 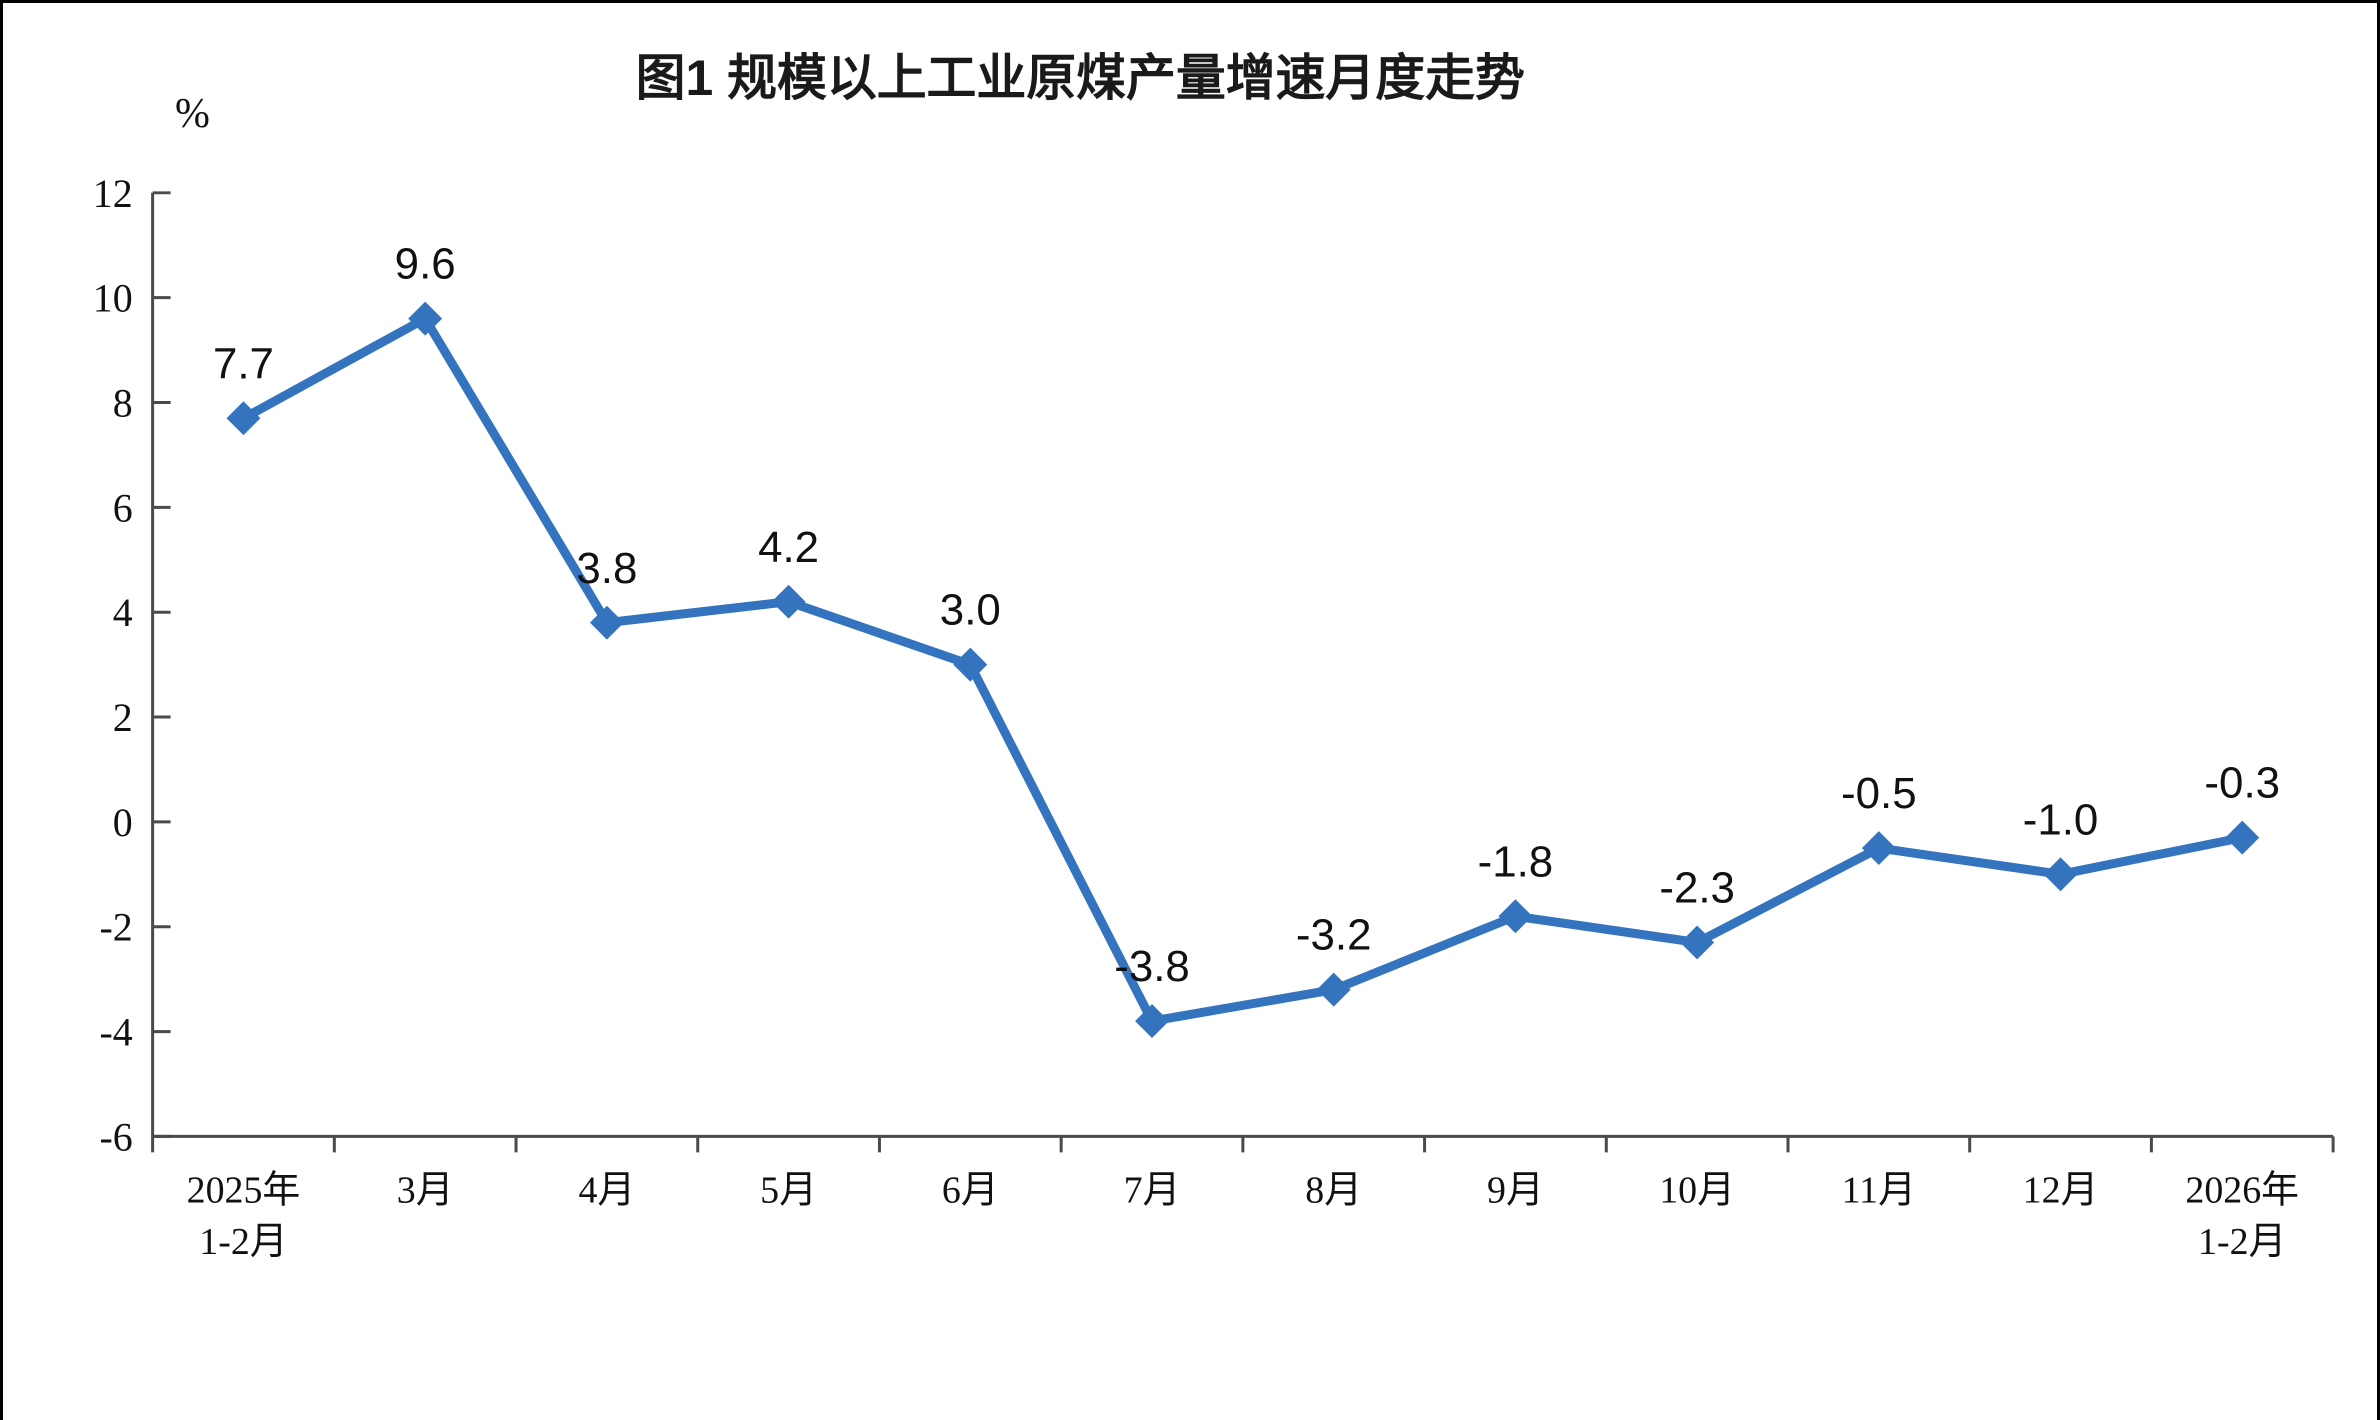 What do you see at coordinates (192, 114) in the screenshot?
I see `y-axis-unit-label: %` at bounding box center [192, 114].